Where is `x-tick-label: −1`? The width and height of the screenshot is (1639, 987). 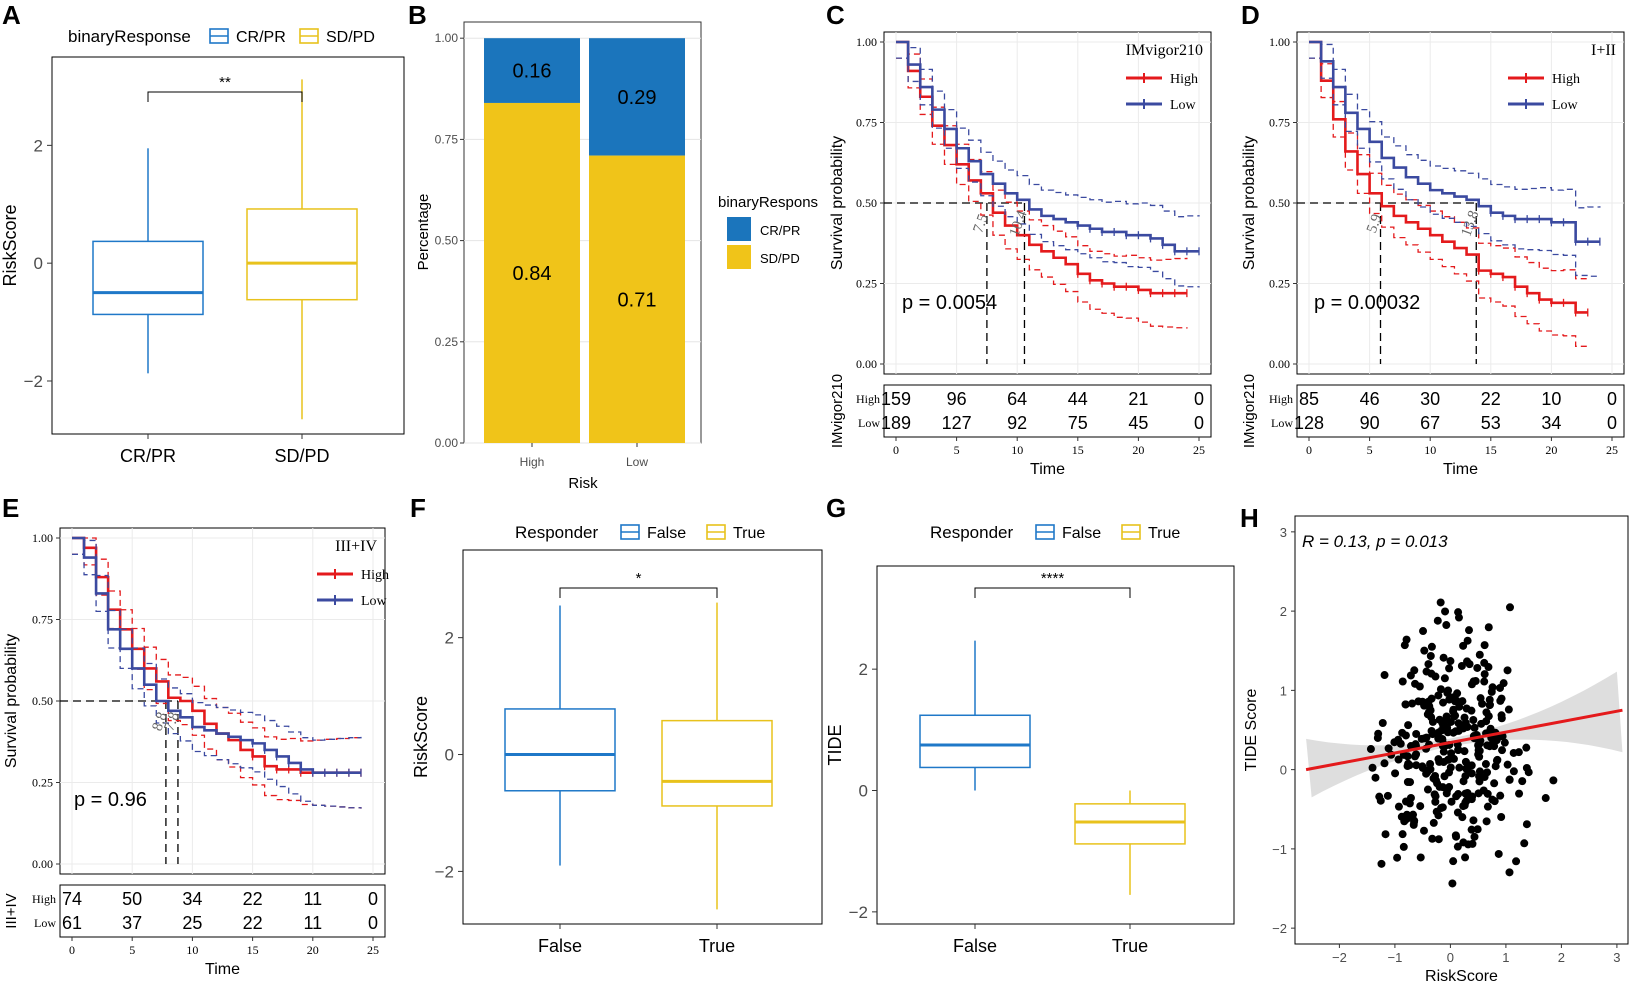 x-tick-label: −1 is located at coordinates (1394, 957).